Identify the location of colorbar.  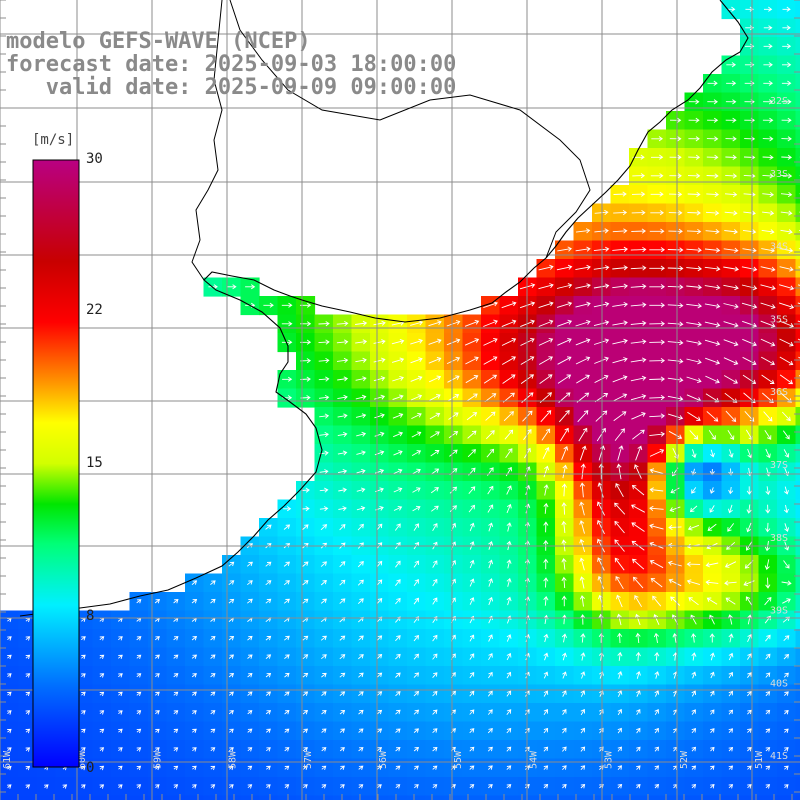
(56, 463).